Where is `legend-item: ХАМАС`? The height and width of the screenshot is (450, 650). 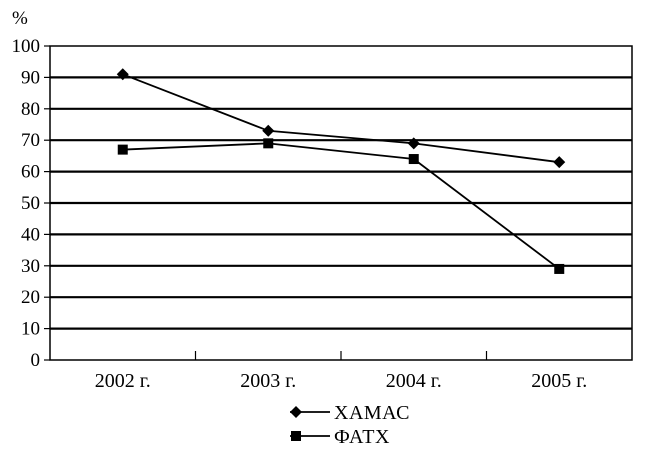 legend-item: ХАМАС is located at coordinates (350, 413).